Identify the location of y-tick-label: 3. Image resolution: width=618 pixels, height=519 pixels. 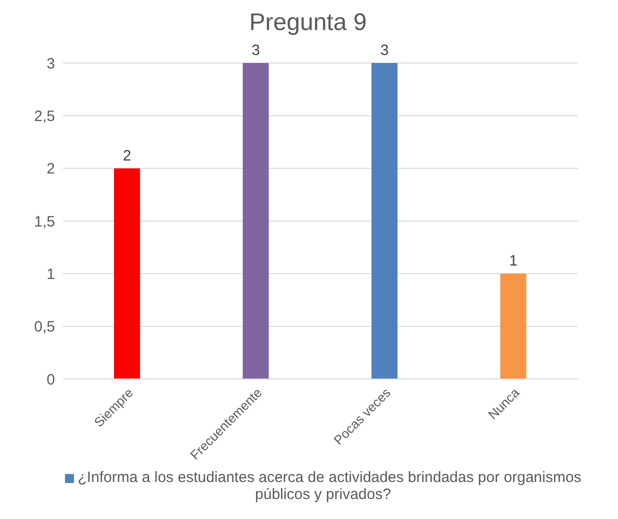
(50, 63).